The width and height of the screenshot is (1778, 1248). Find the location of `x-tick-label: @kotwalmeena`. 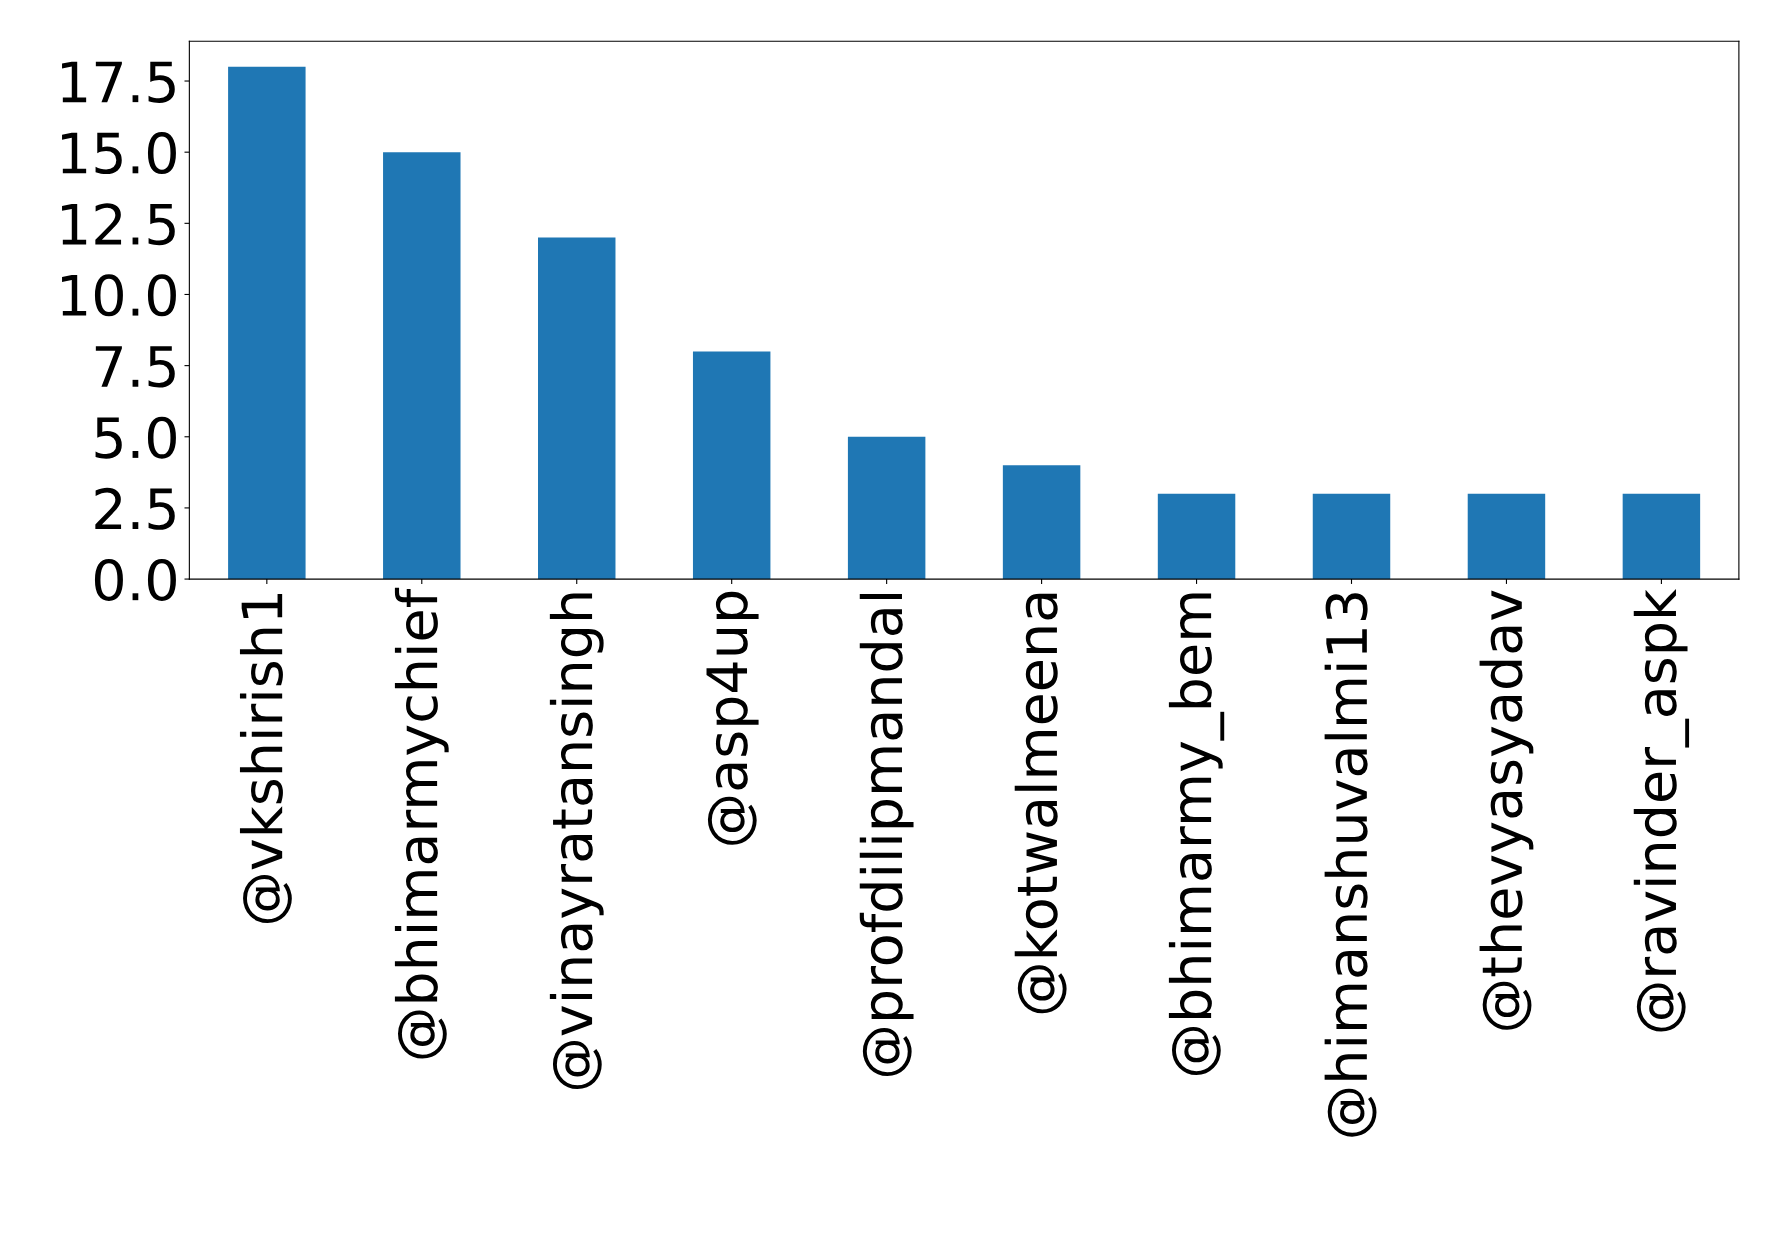

x-tick-label: @kotwalmeena is located at coordinates (1040, 803).